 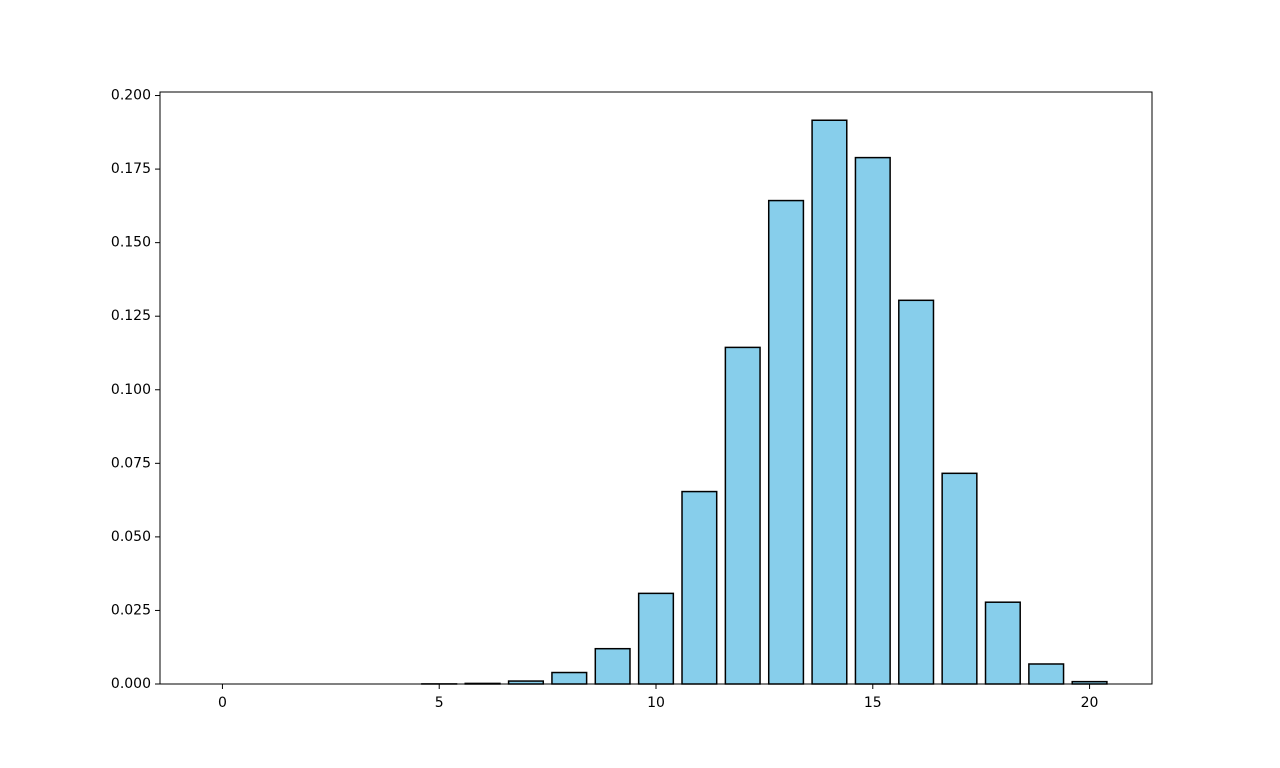 What do you see at coordinates (873, 703) in the screenshot?
I see `x-tick-label: 15` at bounding box center [873, 703].